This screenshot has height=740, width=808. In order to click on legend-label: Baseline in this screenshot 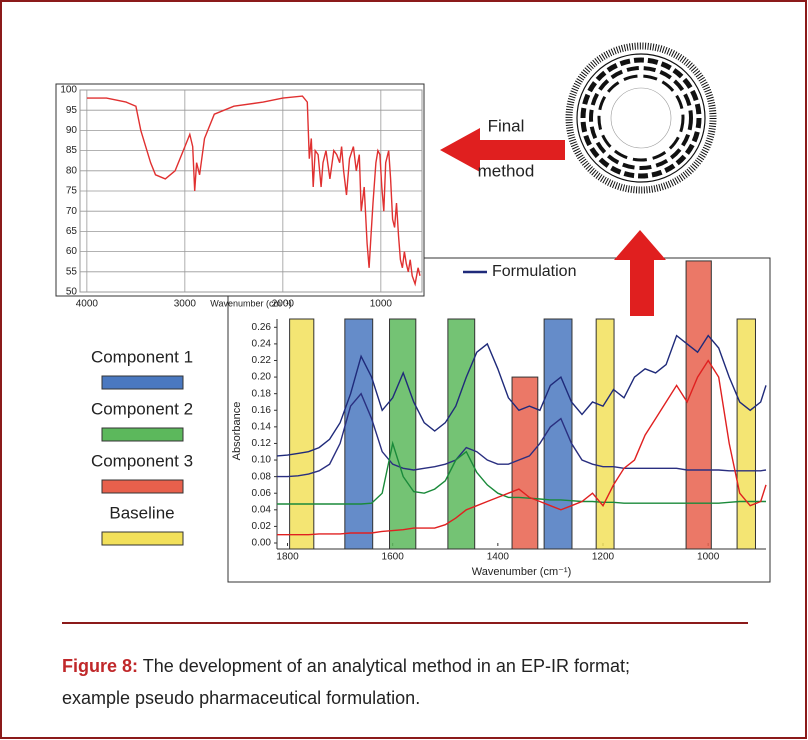, I will do `click(141, 512)`.